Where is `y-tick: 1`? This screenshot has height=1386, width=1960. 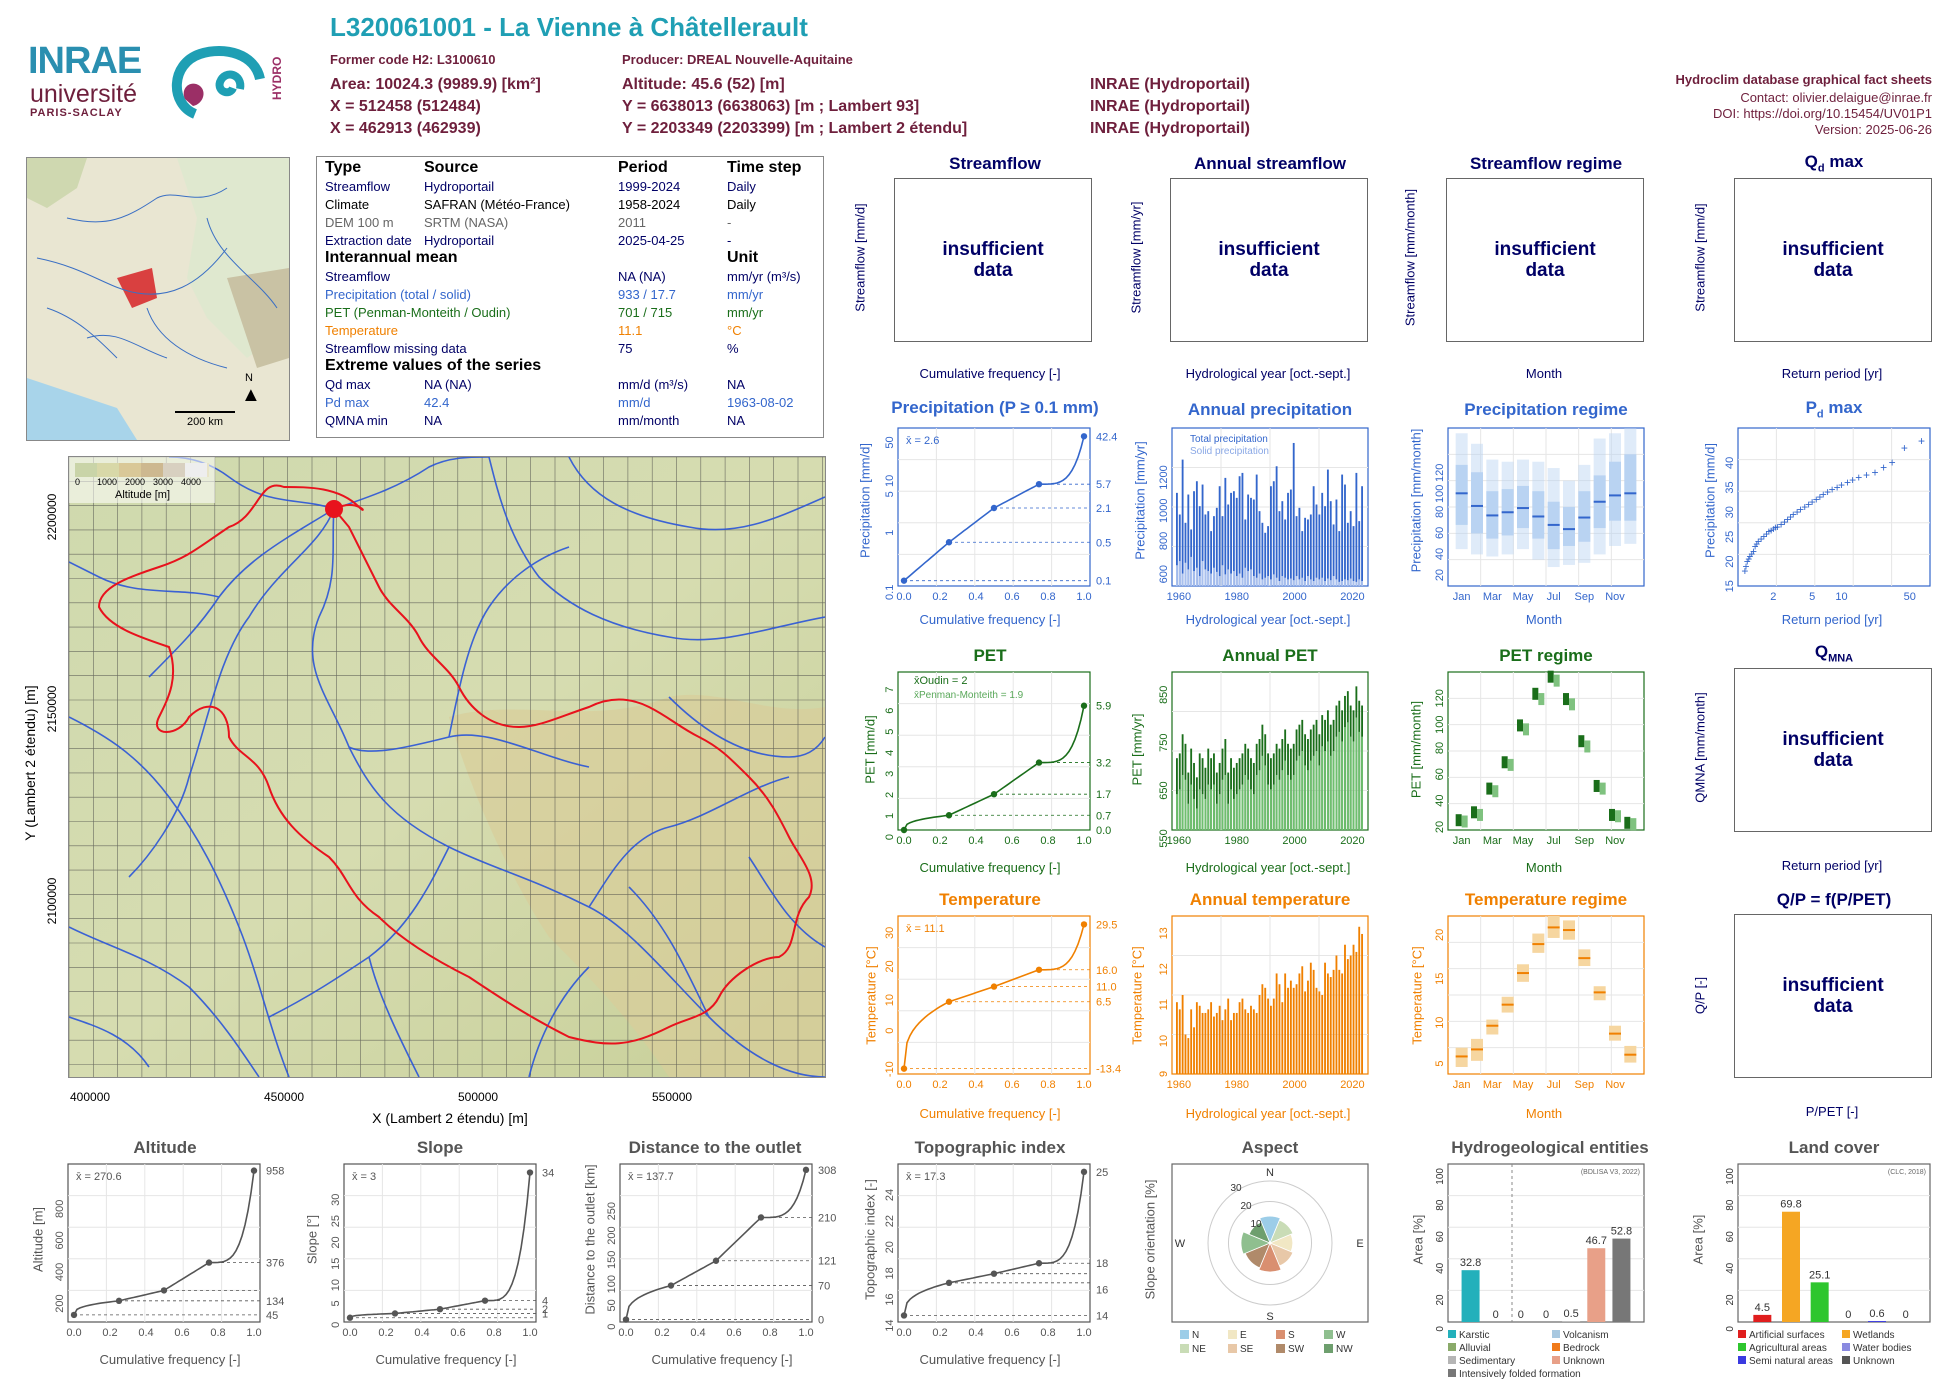 y-tick: 1 is located at coordinates (890, 816).